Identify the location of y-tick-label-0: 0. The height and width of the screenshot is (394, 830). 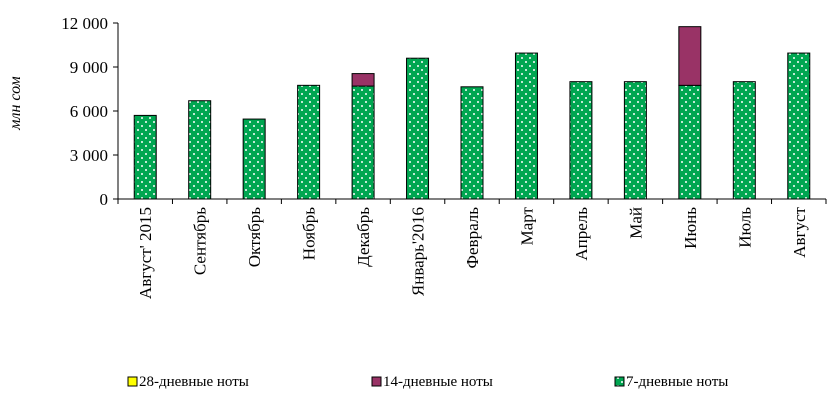
(104, 199).